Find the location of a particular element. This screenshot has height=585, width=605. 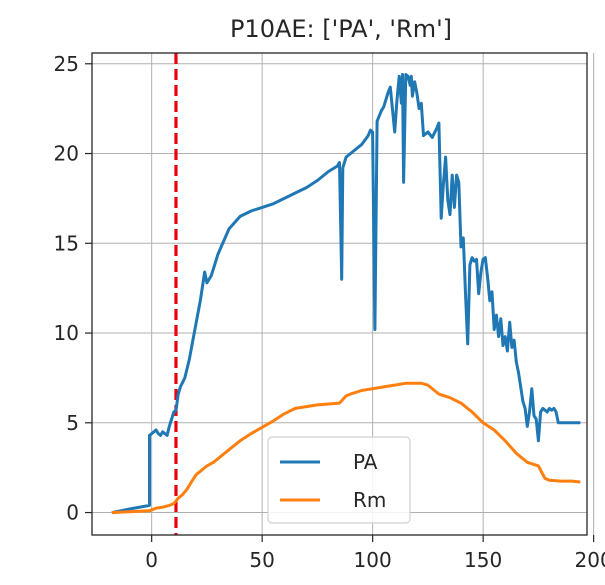

x-tick-label: 100 is located at coordinates (373, 560).